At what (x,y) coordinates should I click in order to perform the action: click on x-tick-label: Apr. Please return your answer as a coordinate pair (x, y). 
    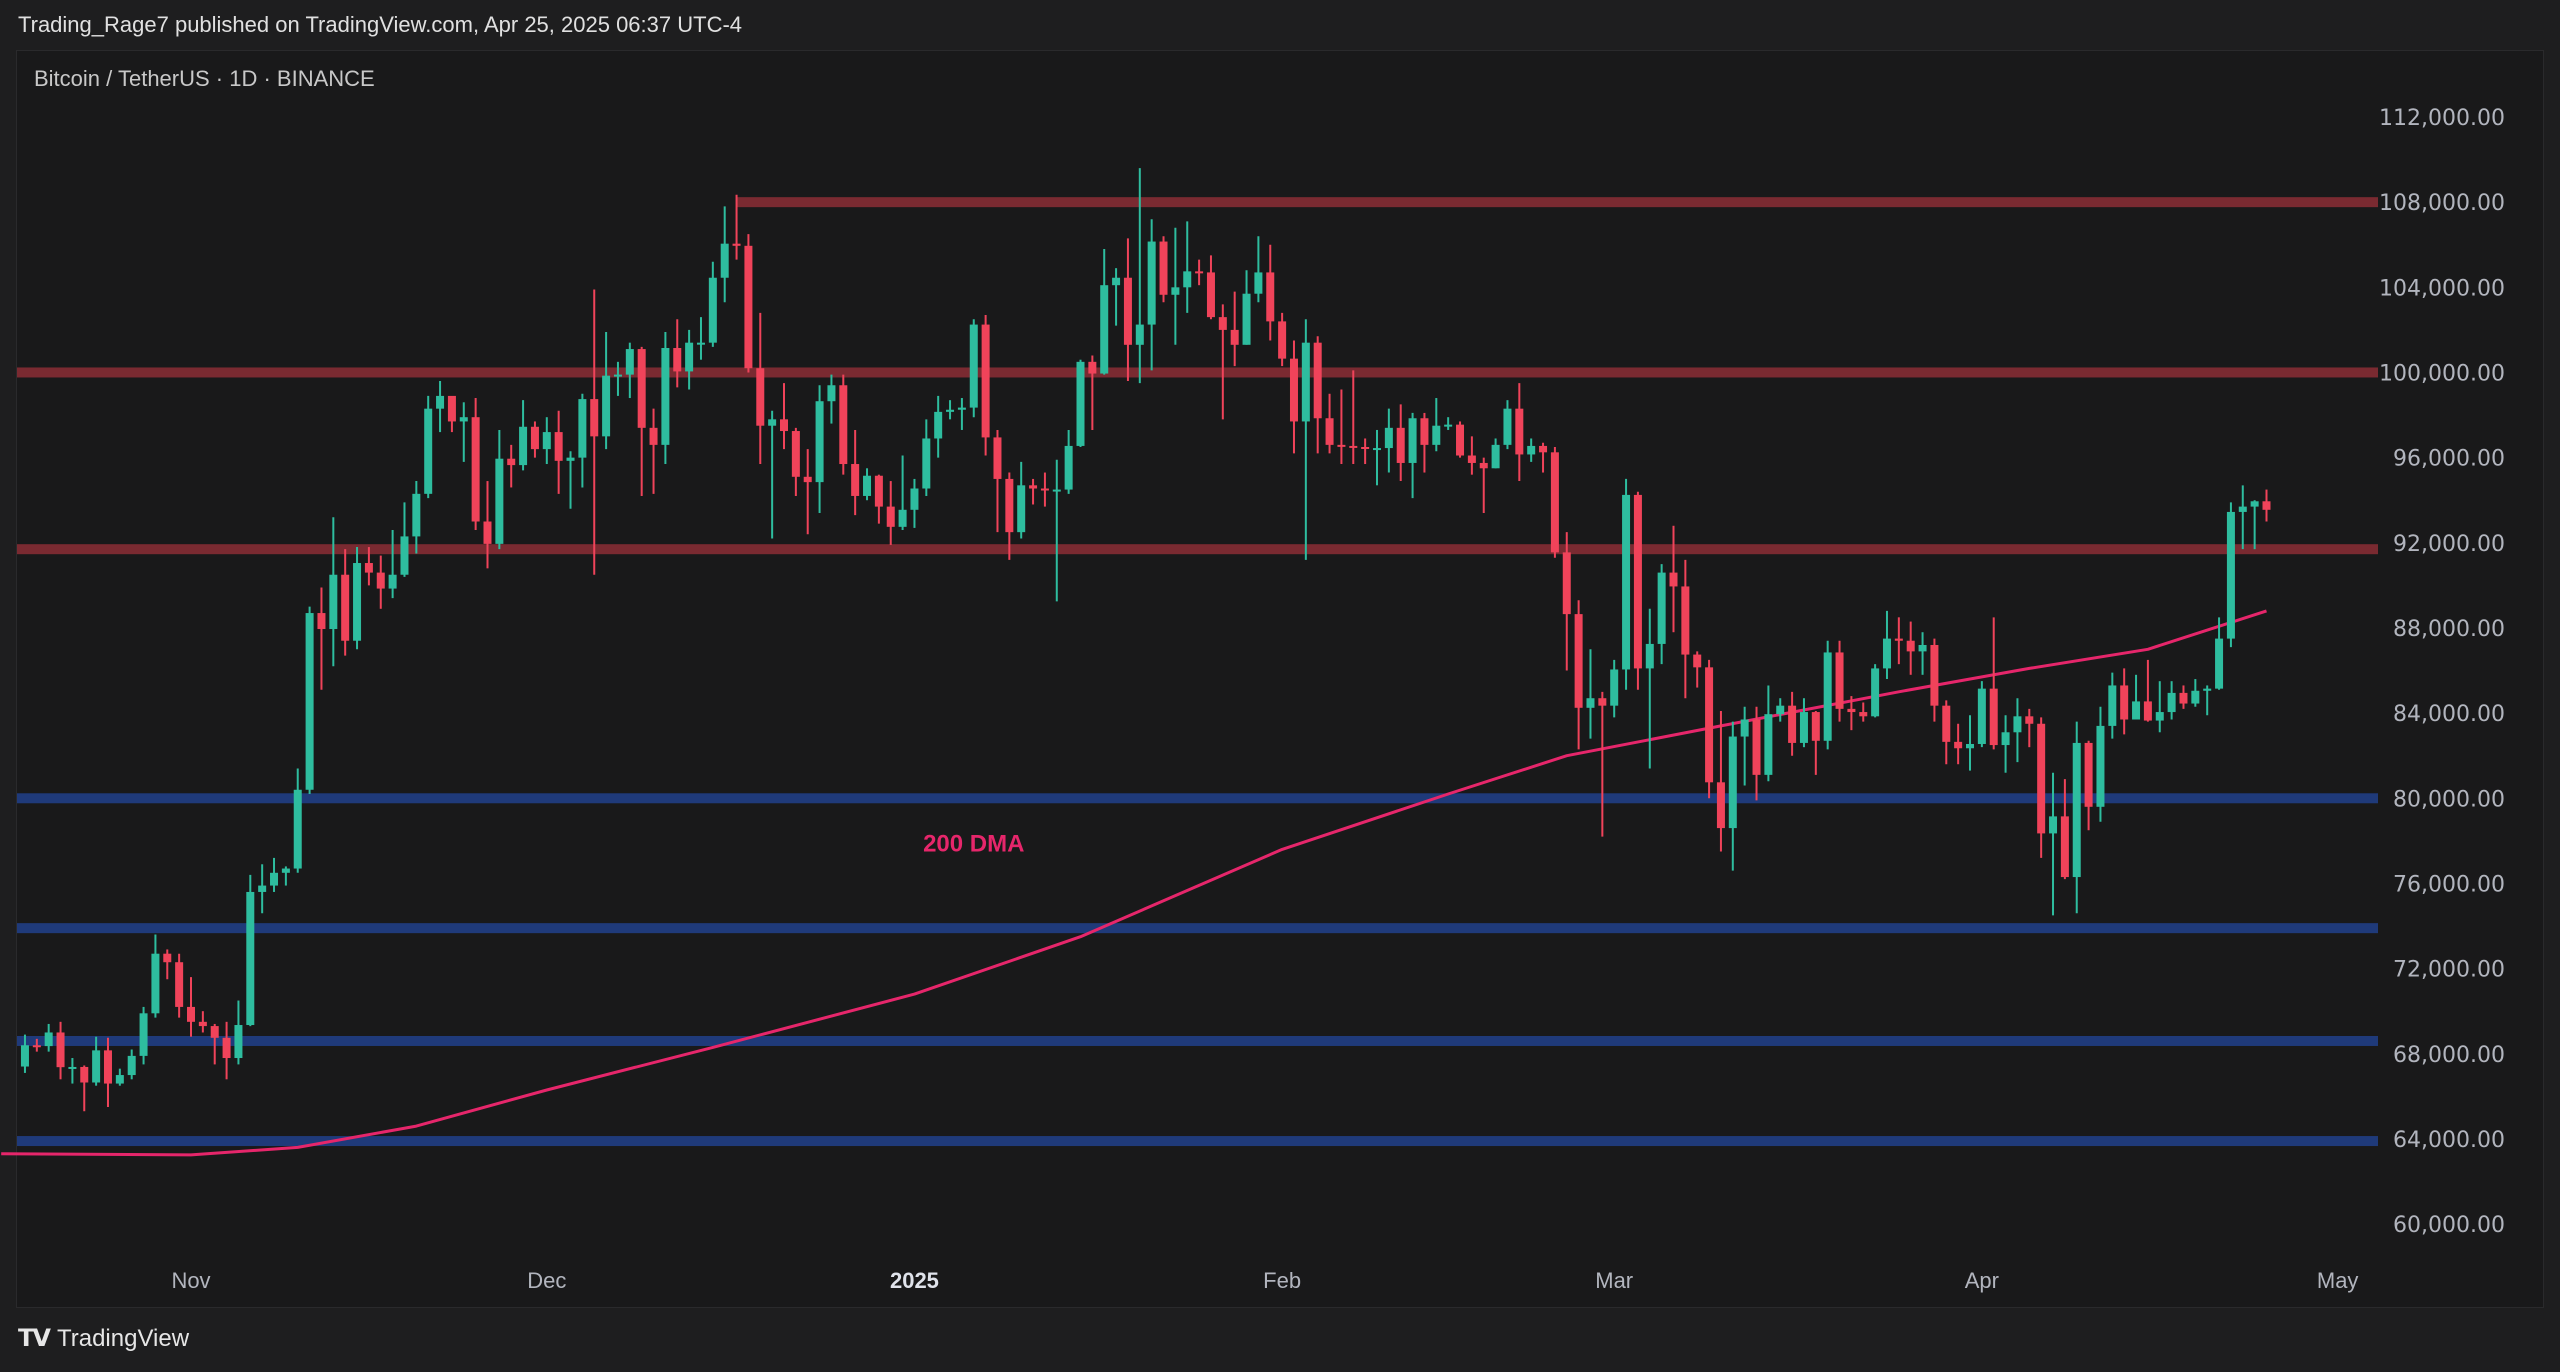
    Looking at the image, I should click on (1982, 1280).